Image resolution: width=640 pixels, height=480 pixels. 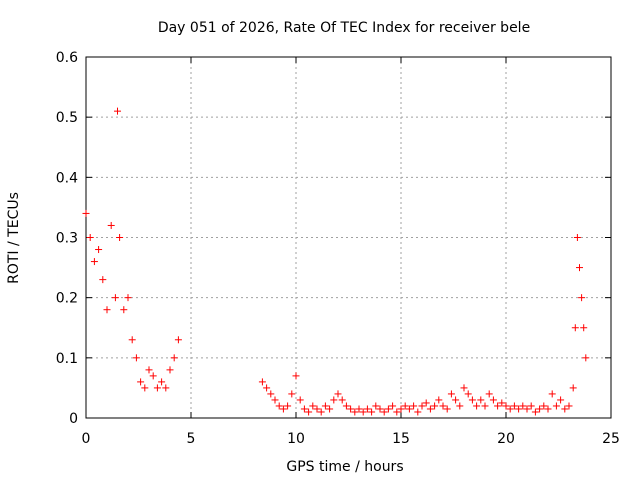 I want to click on y-tick-label: 0.2, so click(x=67, y=299).